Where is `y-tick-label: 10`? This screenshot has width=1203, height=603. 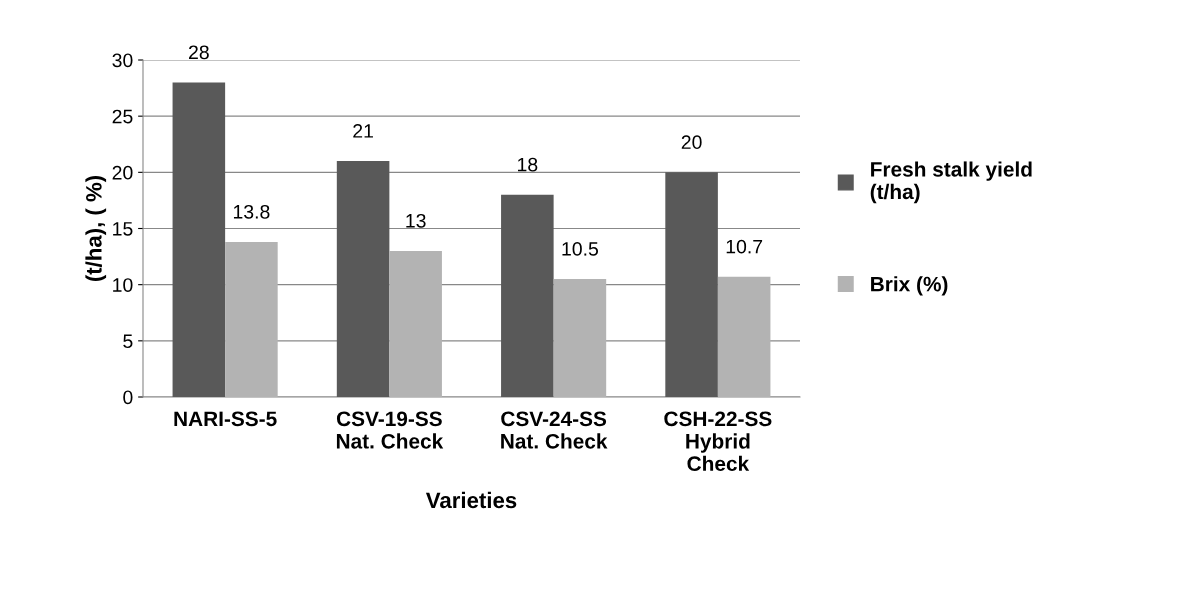 y-tick-label: 10 is located at coordinates (123, 285).